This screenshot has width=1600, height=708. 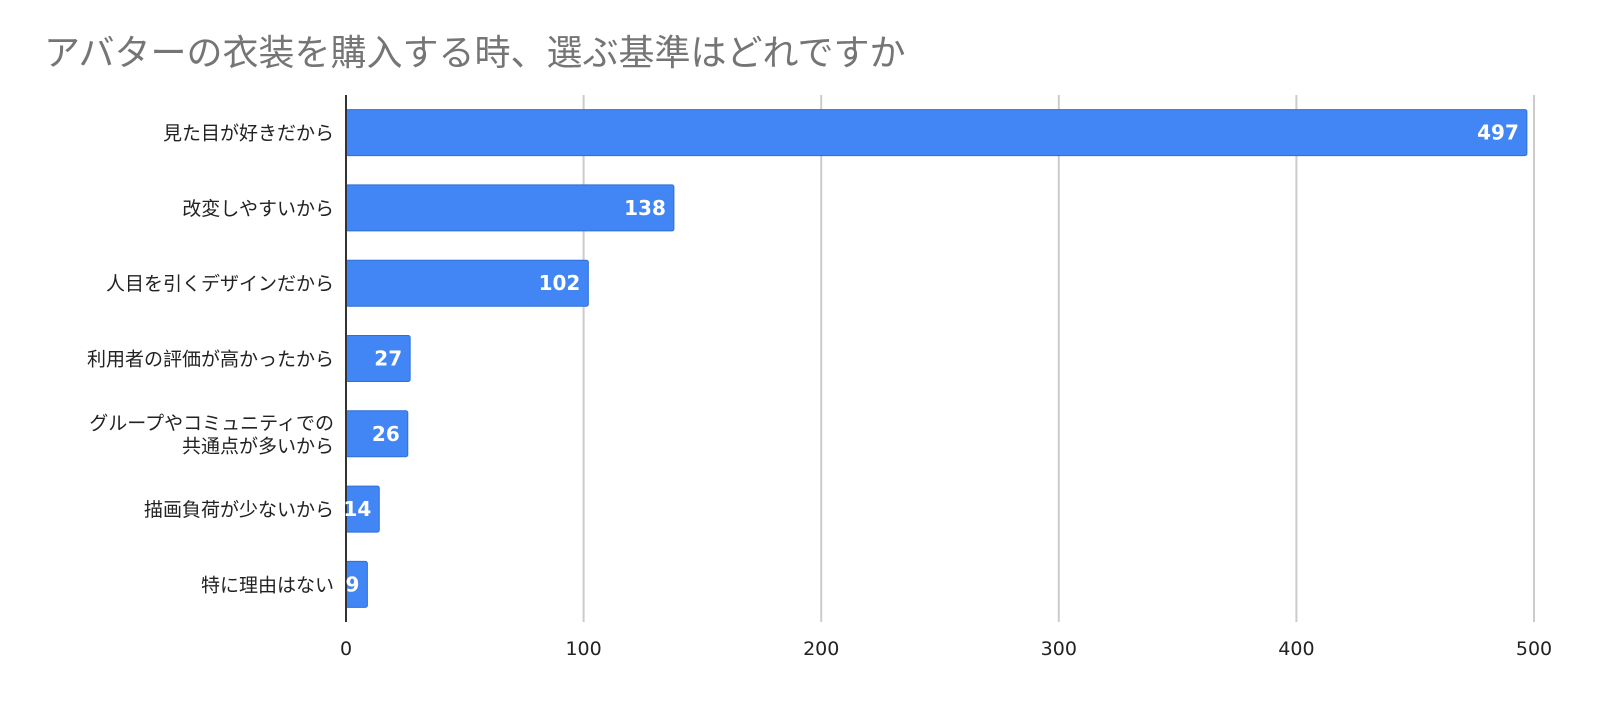 What do you see at coordinates (936, 133) in the screenshot?
I see `bar` at bounding box center [936, 133].